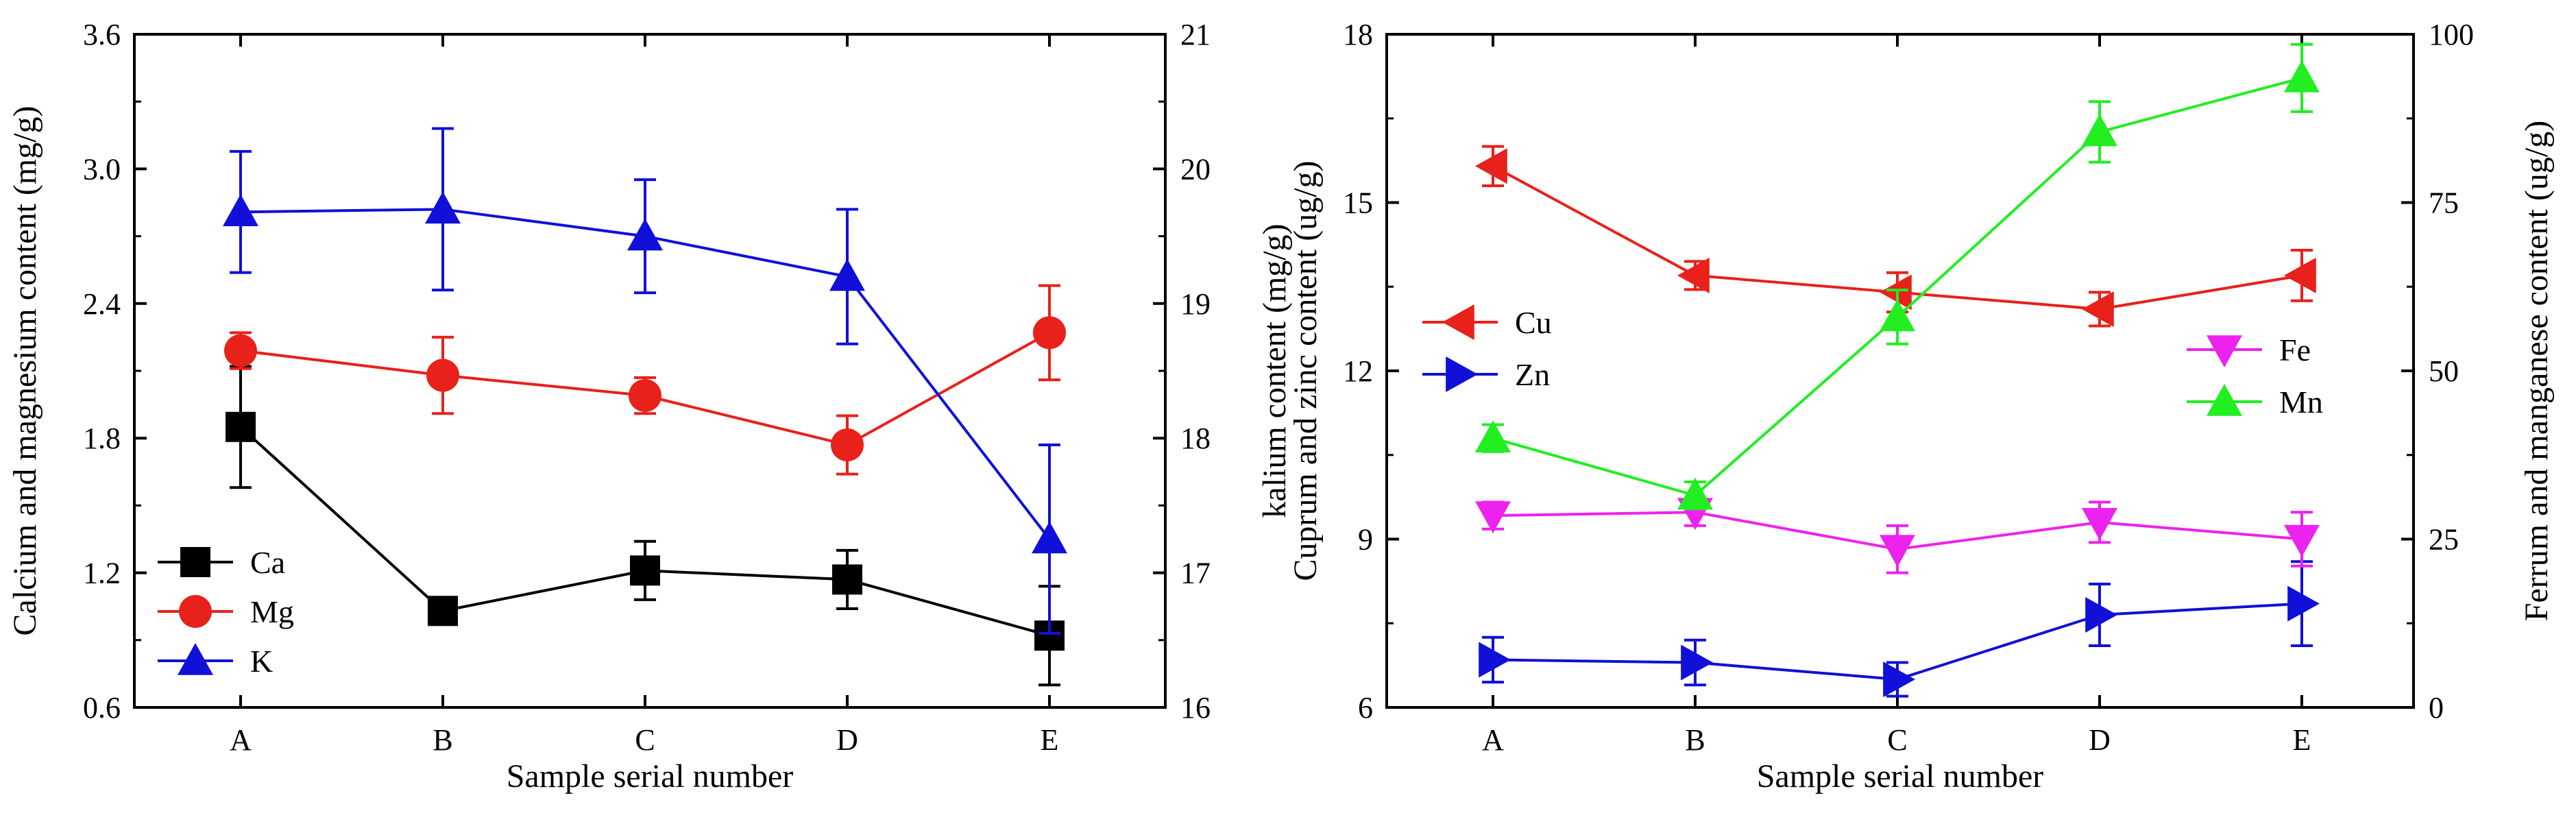  Describe the element at coordinates (226, 611) in the screenshot. I see `legend-entry-mg: Mg` at that location.